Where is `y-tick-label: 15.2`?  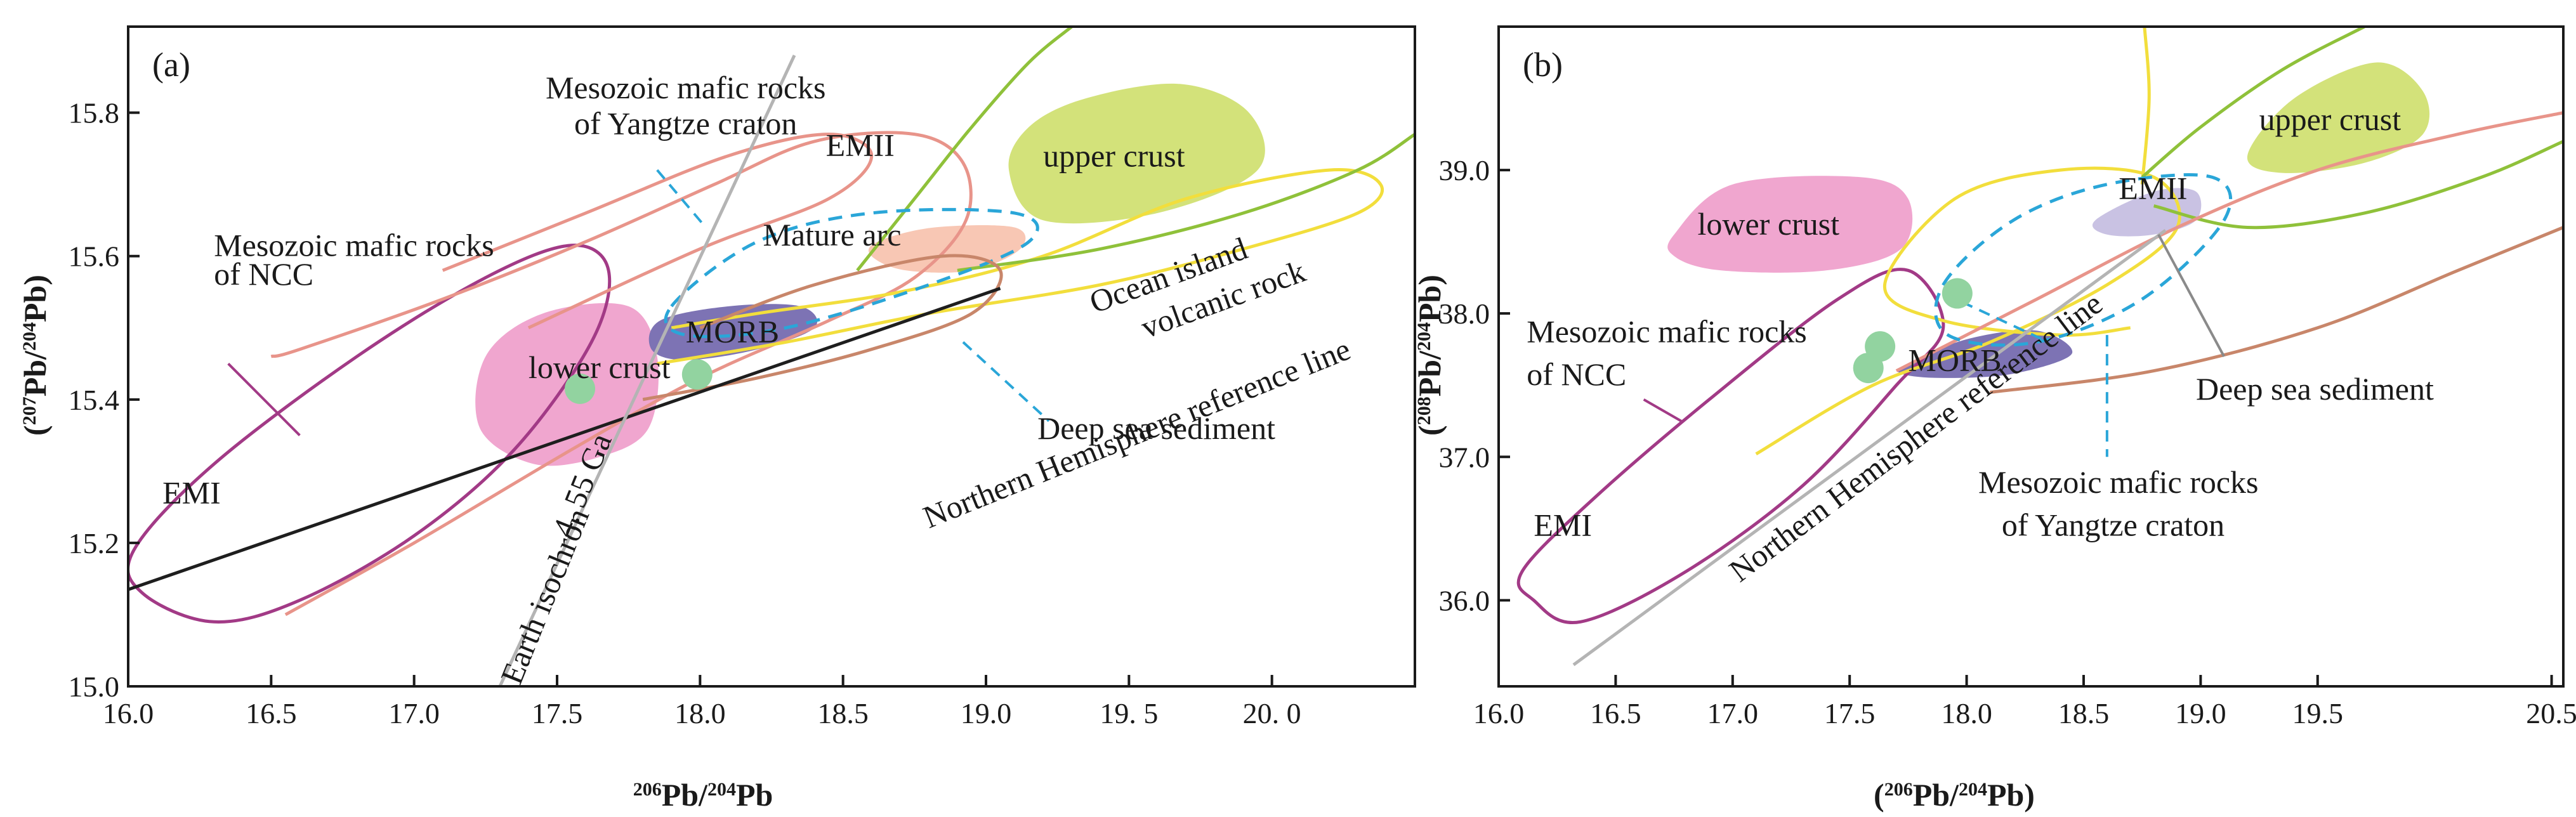 y-tick-label: 15.2 is located at coordinates (94, 543).